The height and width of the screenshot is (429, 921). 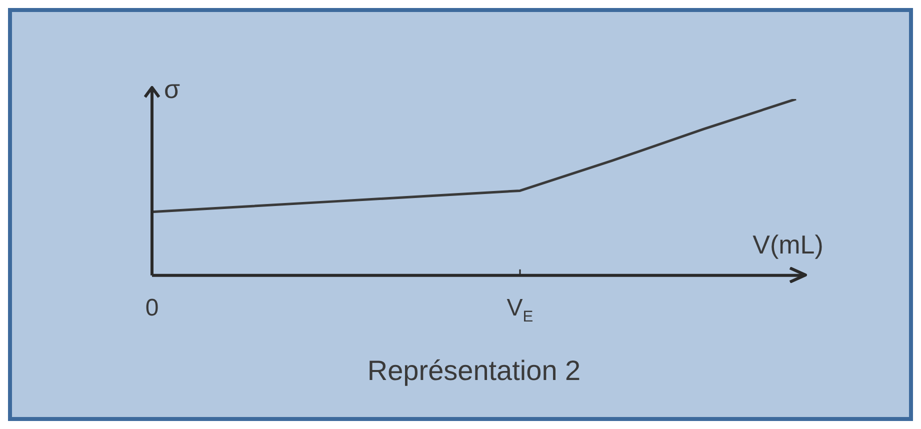 What do you see at coordinates (474, 370) in the screenshot?
I see `text: Représentation 2` at bounding box center [474, 370].